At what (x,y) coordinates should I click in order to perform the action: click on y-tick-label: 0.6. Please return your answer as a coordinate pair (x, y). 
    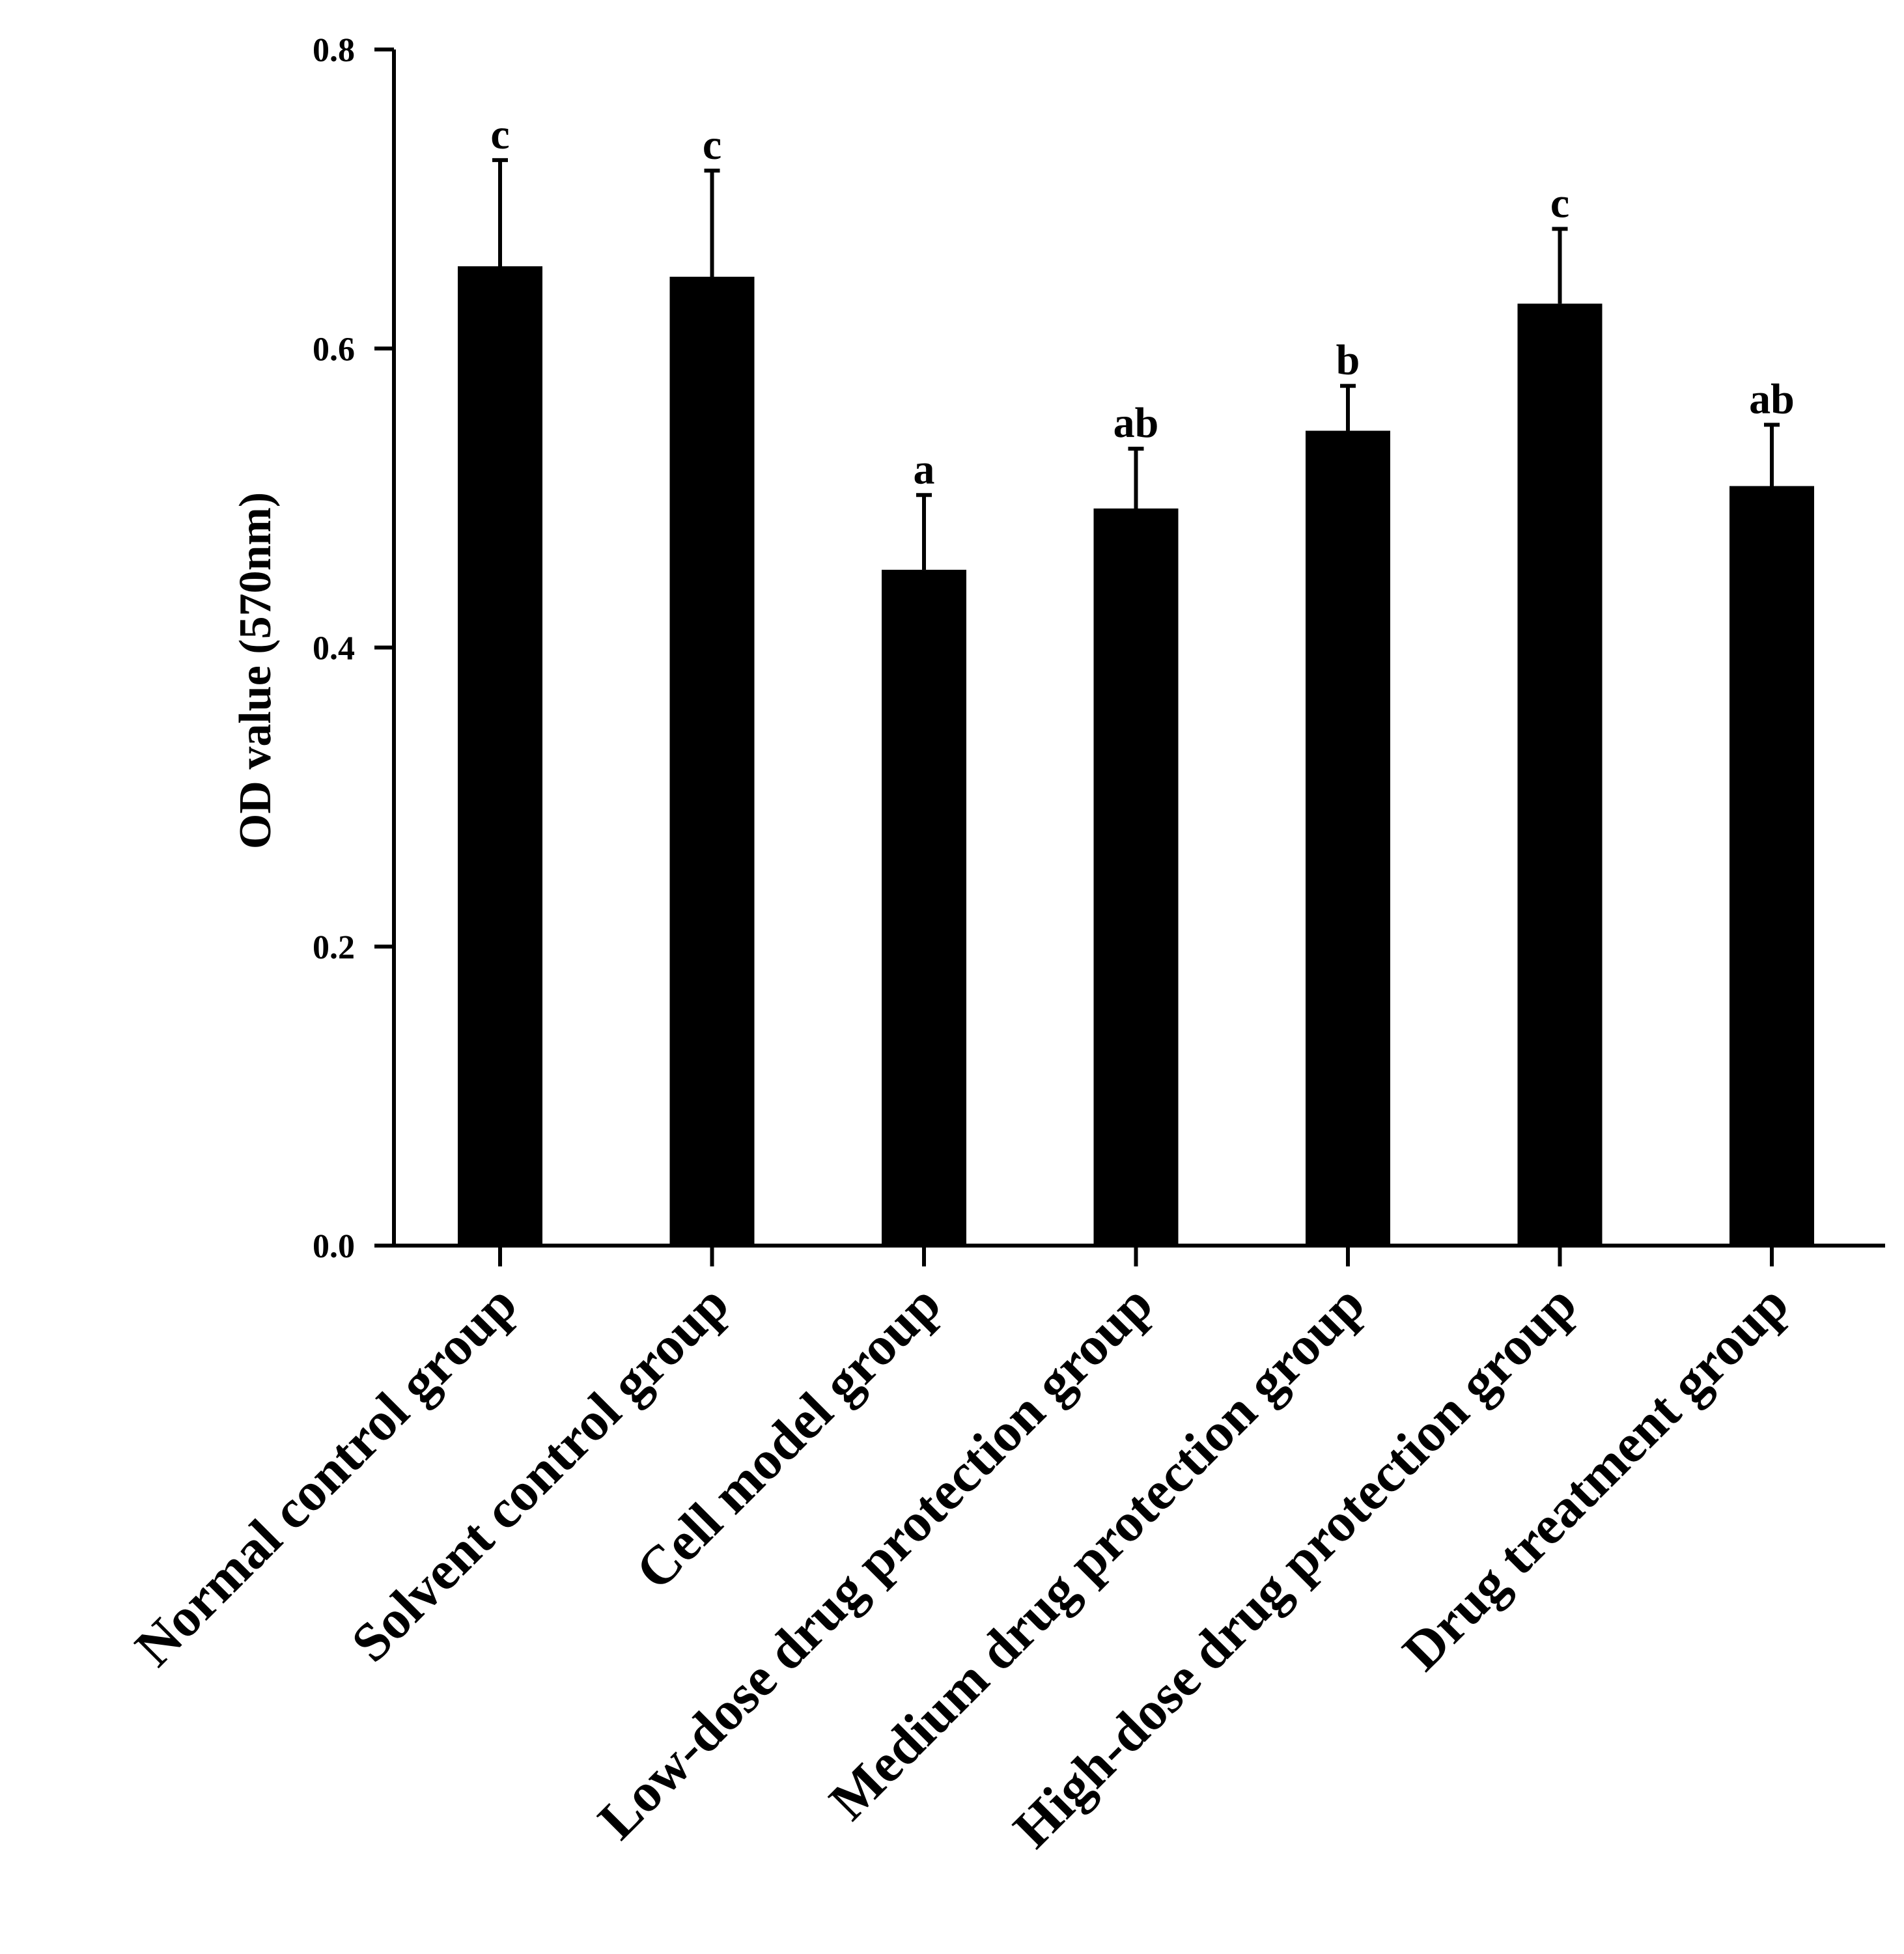
    Looking at the image, I should click on (334, 349).